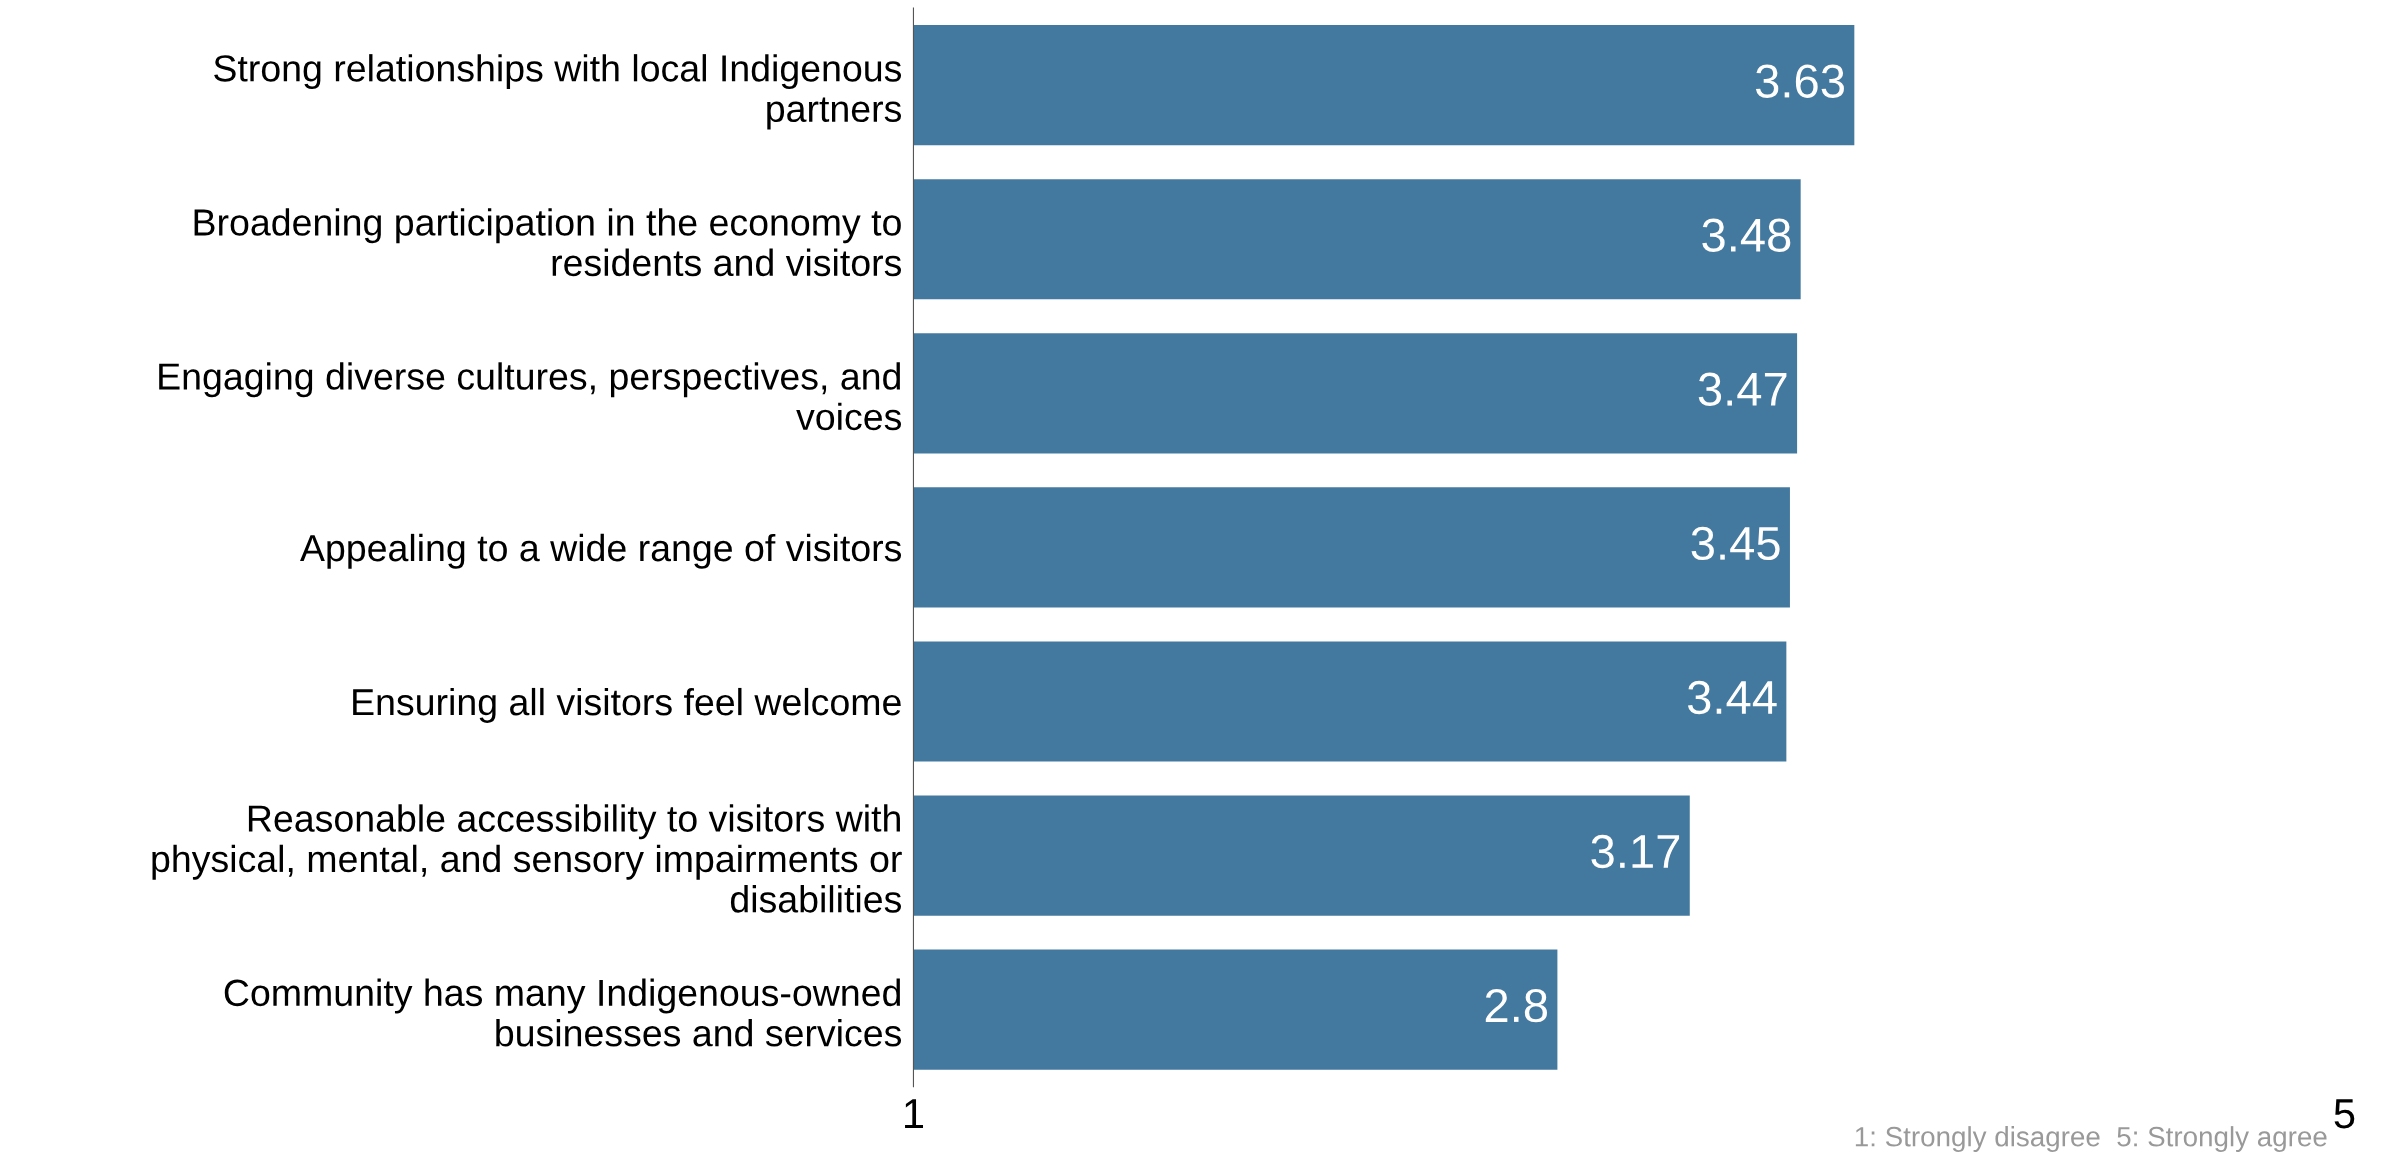 Image resolution: width=2385 pixels, height=1166 pixels. I want to click on y-tick-label: Broadening participation in the economy to residents and visitors, so click(548, 242).